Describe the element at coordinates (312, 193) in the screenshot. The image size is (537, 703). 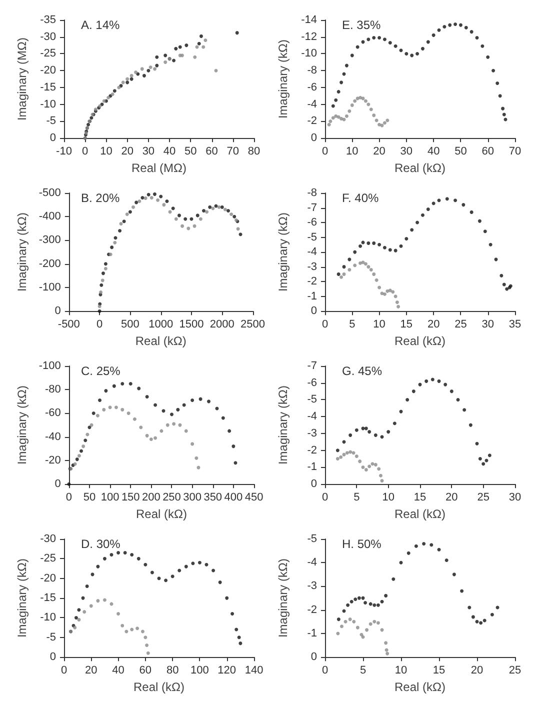
I see `y-tick-label: -8` at that location.